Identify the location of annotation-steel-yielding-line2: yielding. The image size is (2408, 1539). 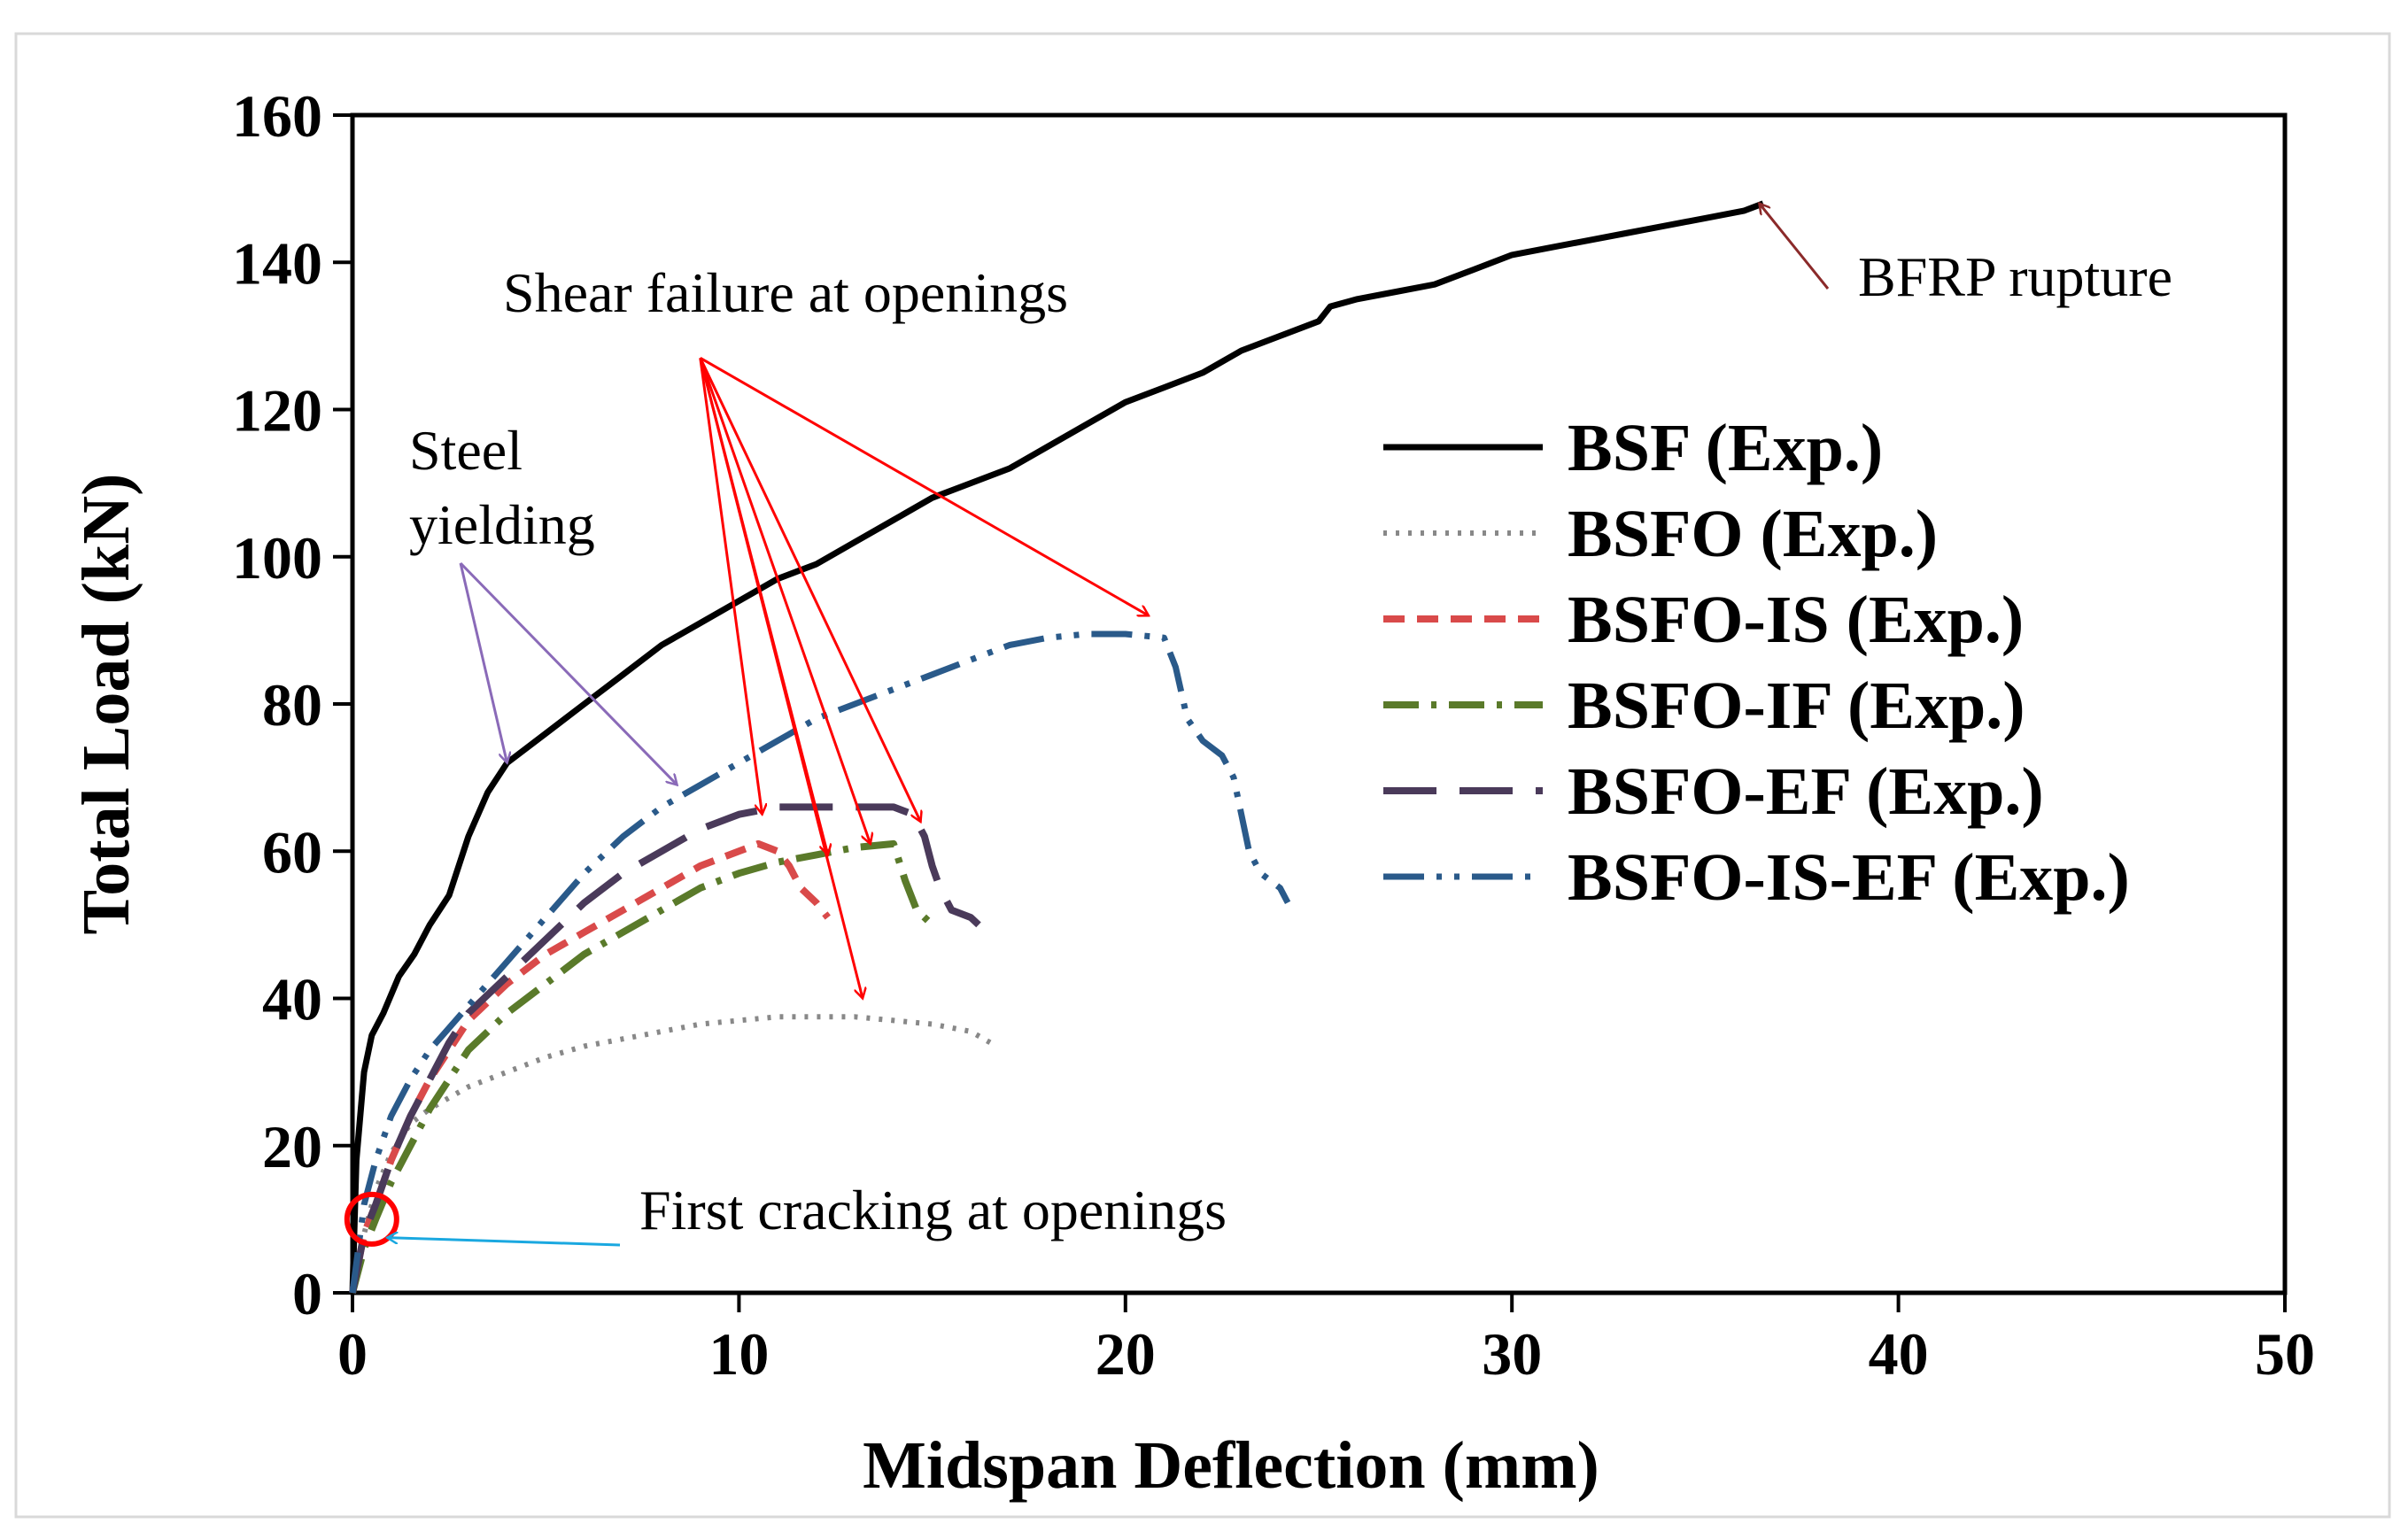
(502, 524).